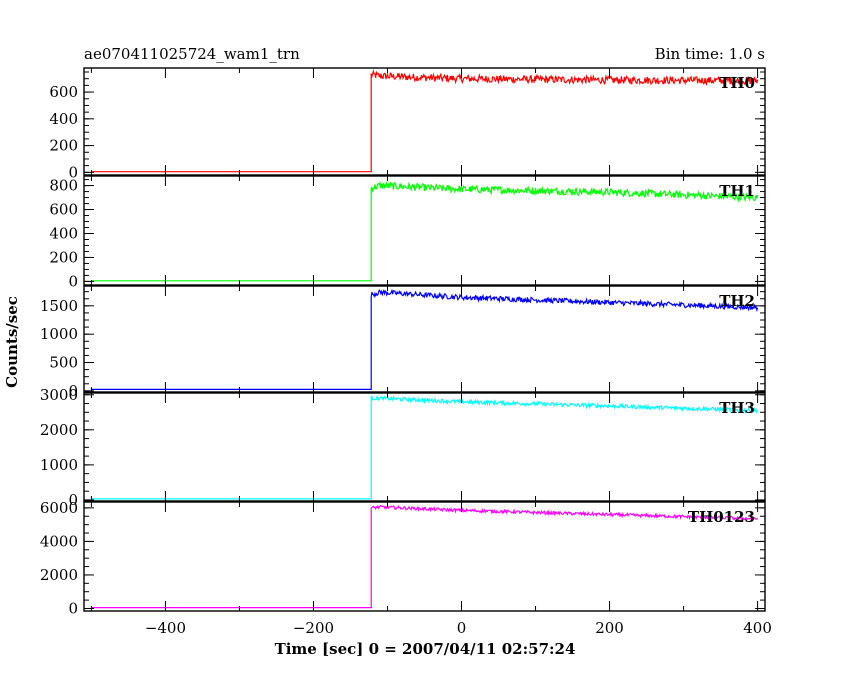 Image resolution: width=850 pixels, height=685 pixels. What do you see at coordinates (59, 395) in the screenshot?
I see `y-tick-label: 3000` at bounding box center [59, 395].